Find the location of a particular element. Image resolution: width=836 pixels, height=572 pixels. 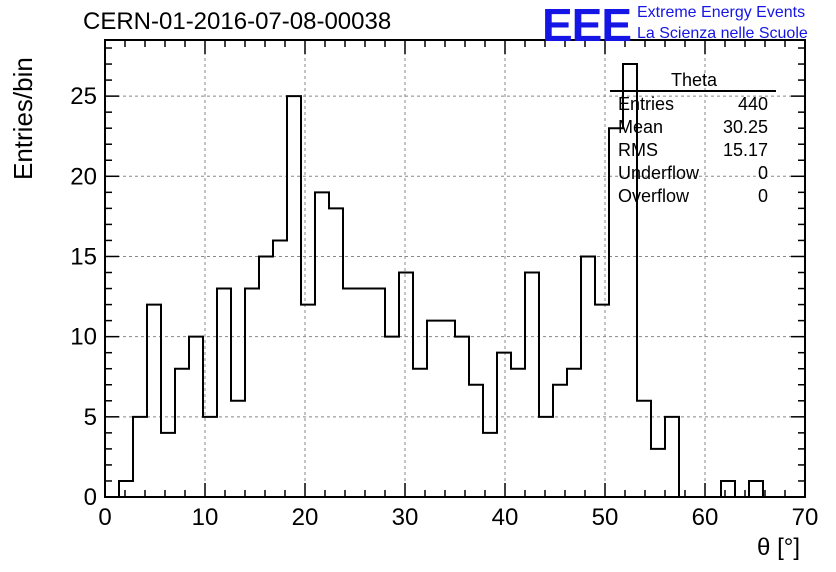

stats-label: Entries is located at coordinates (646, 104).